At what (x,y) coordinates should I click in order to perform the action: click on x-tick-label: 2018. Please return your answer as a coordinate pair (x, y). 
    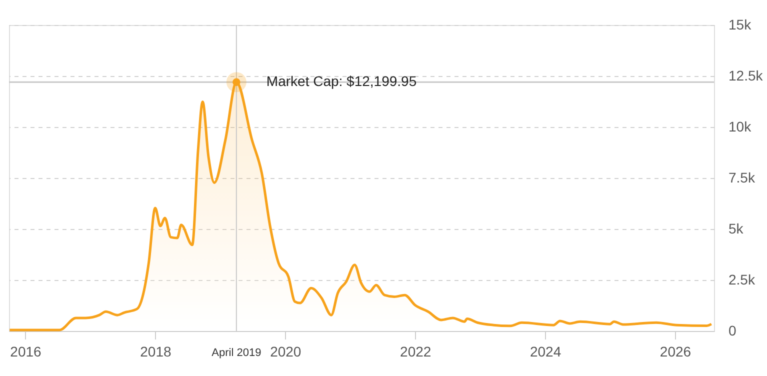
    Looking at the image, I should click on (156, 352).